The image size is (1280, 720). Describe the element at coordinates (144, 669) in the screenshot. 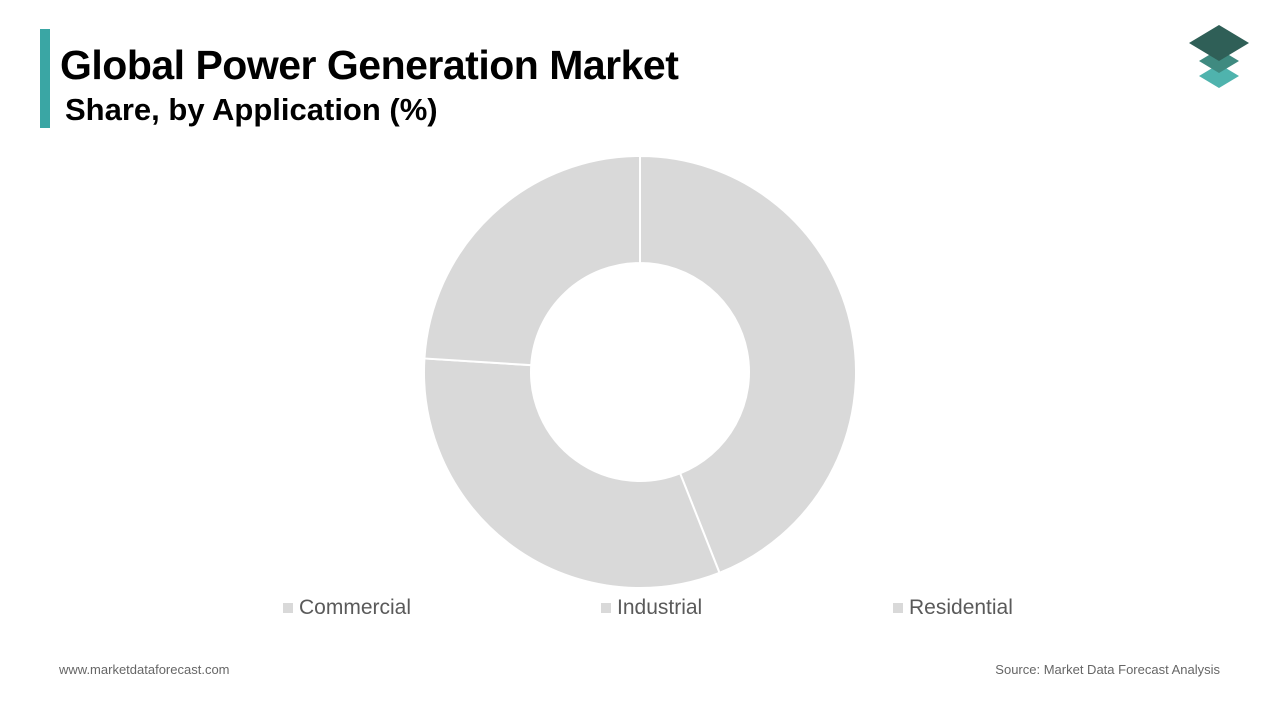

I see `footer-website: www.marketdataforecast.com` at that location.